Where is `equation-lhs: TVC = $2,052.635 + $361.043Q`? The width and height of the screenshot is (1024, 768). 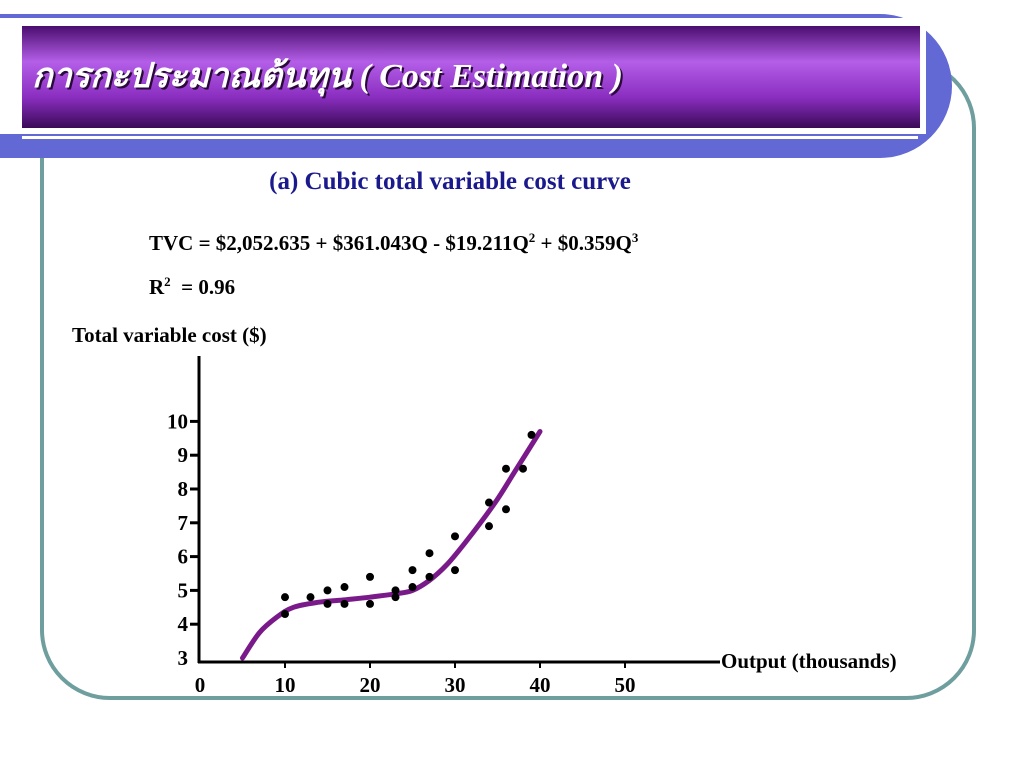
equation-lhs: TVC = $2,052.635 + $361.043Q is located at coordinates (288, 243).